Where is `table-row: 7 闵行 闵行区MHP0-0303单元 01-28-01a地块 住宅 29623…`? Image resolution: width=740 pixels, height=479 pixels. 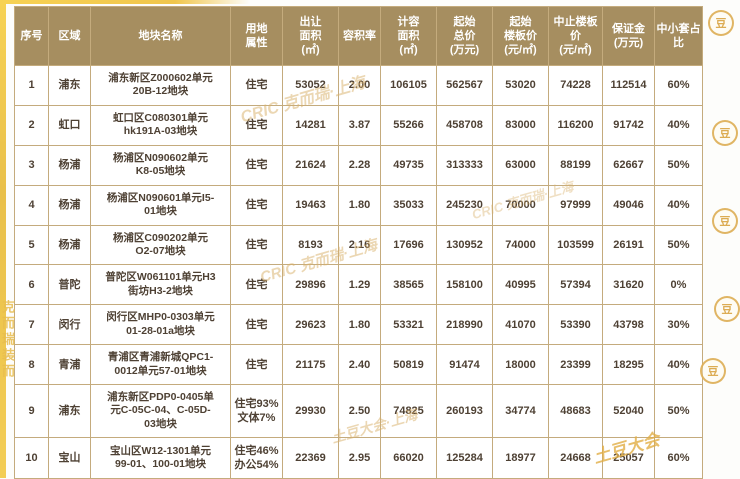 table-row: 7 闵行 闵行区MHP0-0303单元 01-28-01a地块 住宅 29623… is located at coordinates (358, 325).